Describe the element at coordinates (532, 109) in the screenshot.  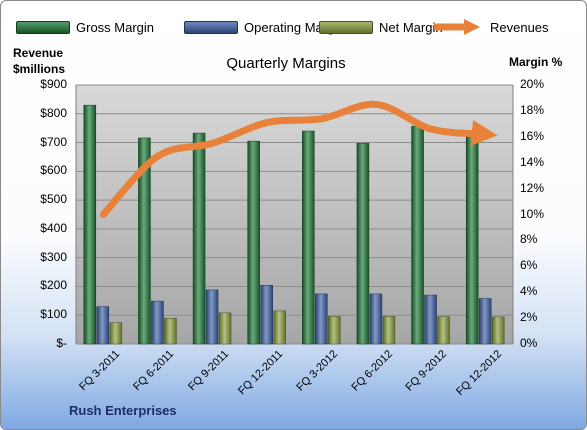
I see `right-tick-label: 18%` at that location.